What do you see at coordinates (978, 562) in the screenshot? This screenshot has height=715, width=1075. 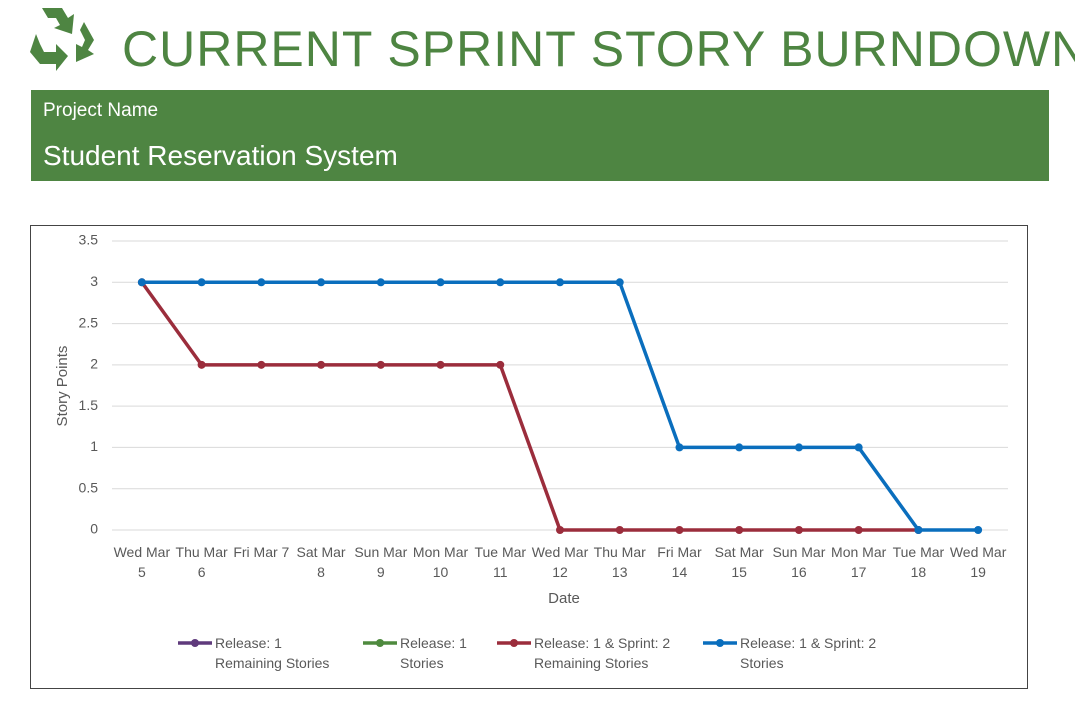 I see `x-tick-label: Wed Mar 19` at bounding box center [978, 562].